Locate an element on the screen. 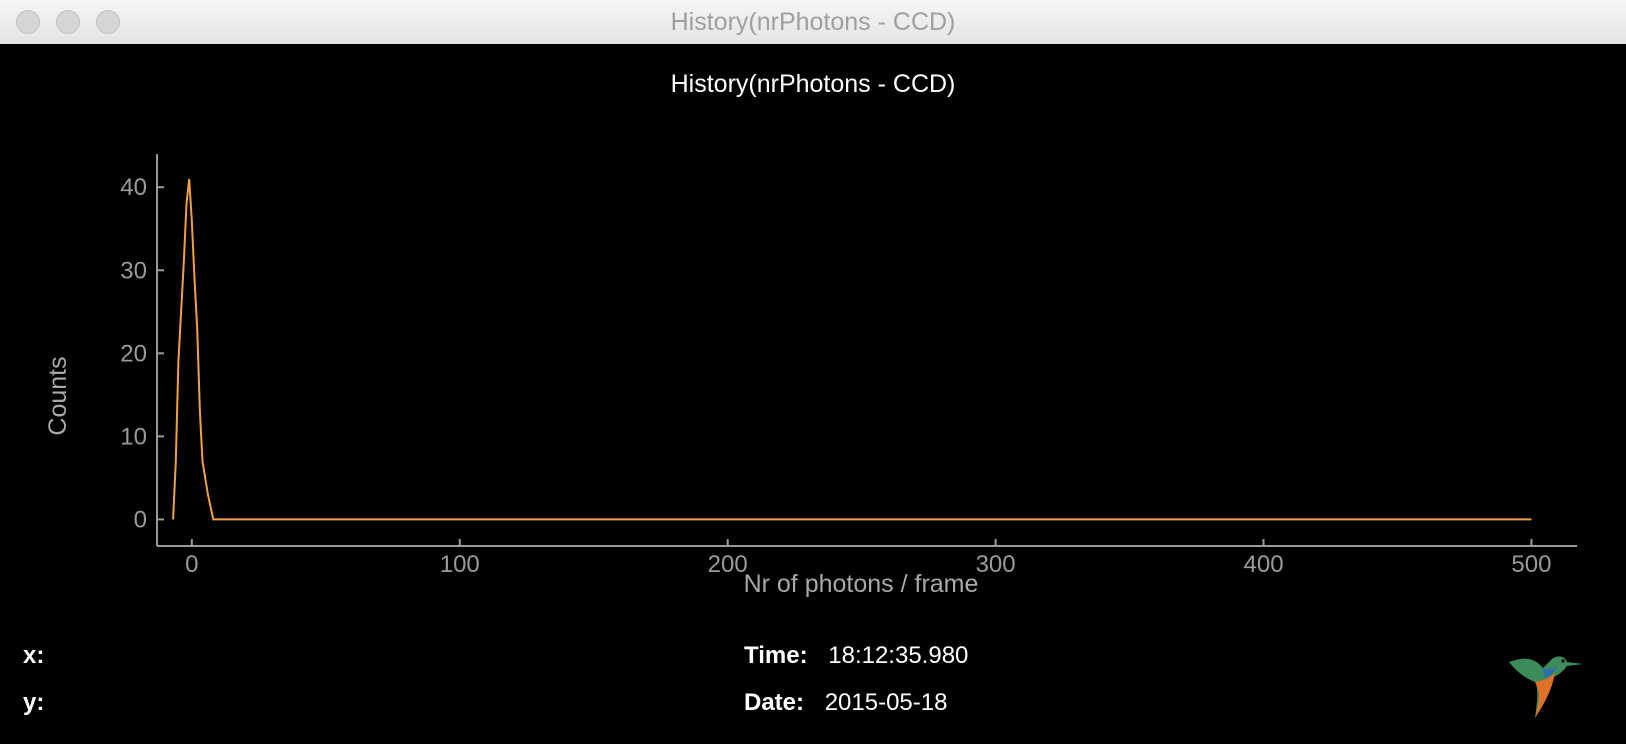 The width and height of the screenshot is (1626, 744). x-readout-label: x: is located at coordinates (34, 655).